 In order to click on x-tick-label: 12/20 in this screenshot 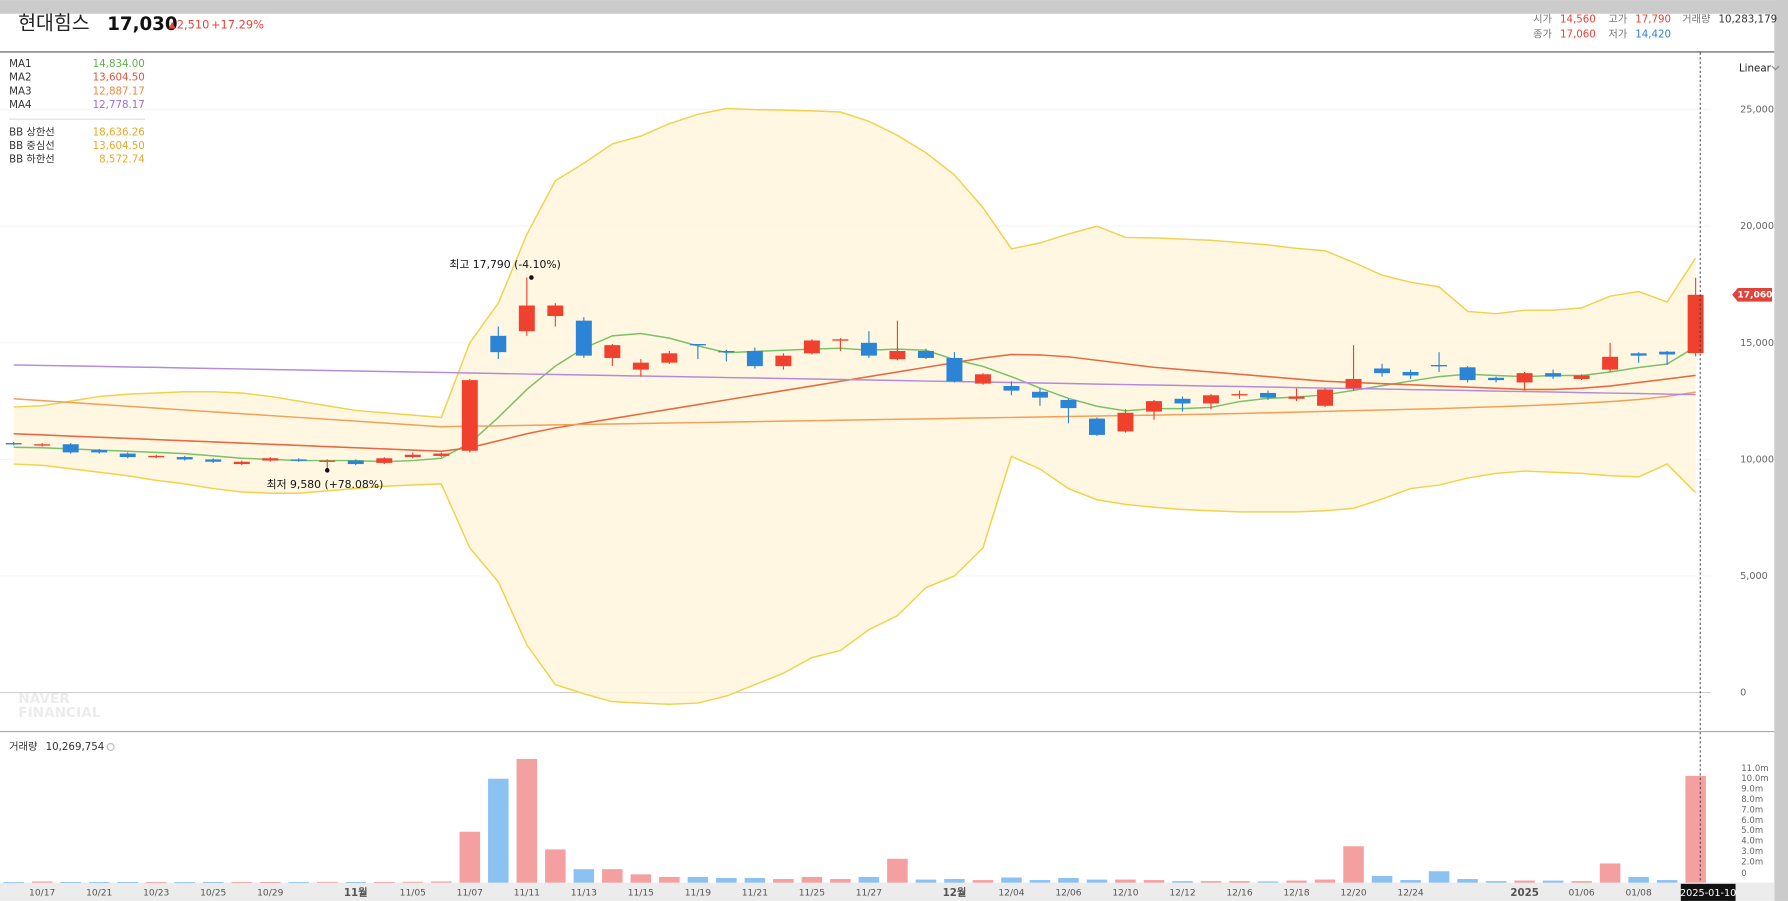, I will do `click(1353, 893)`.